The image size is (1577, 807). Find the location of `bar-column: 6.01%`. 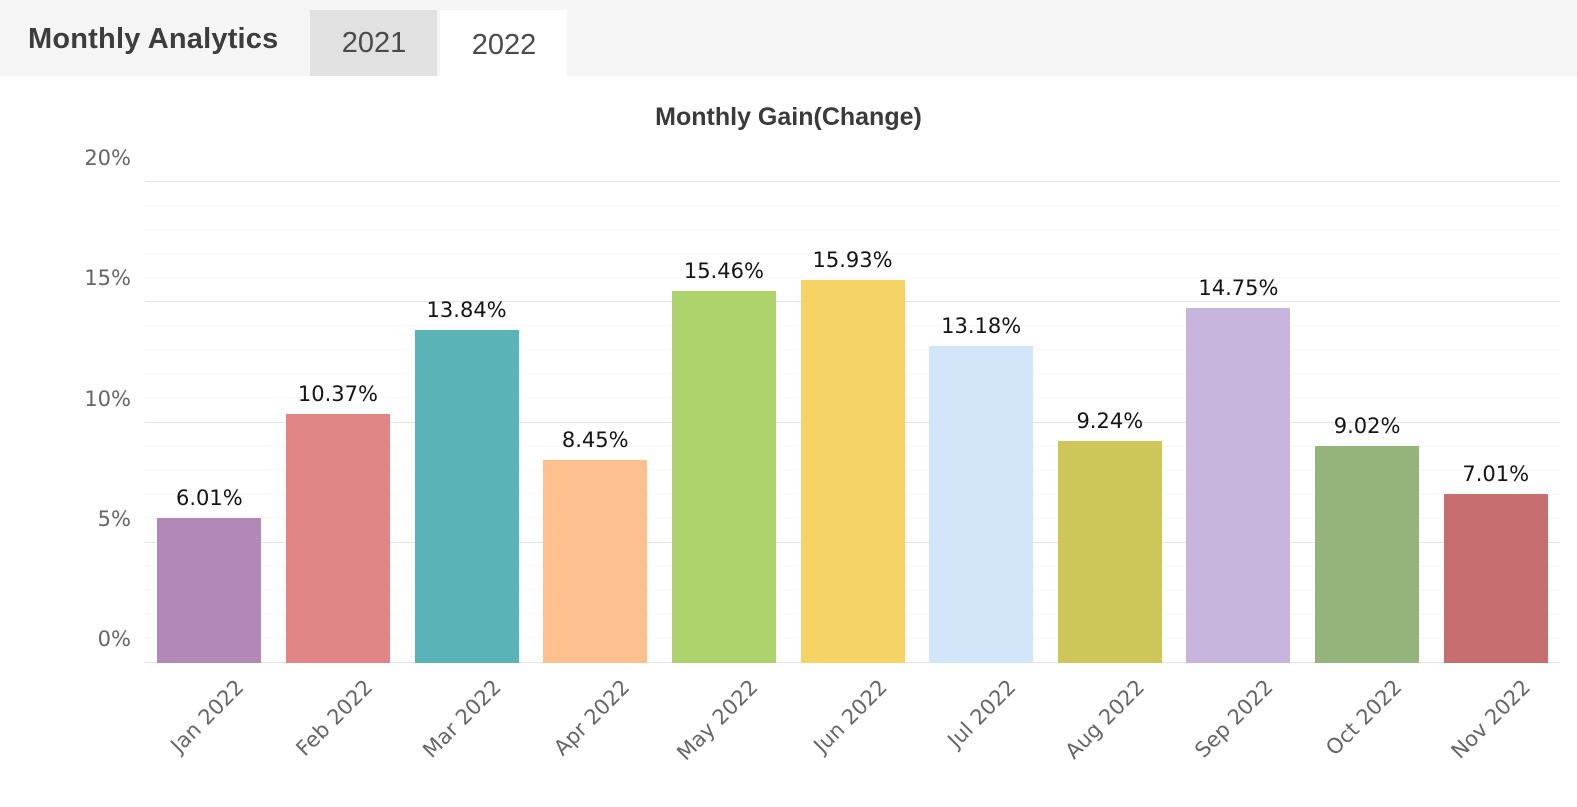

bar-column: 6.01% is located at coordinates (209, 422).